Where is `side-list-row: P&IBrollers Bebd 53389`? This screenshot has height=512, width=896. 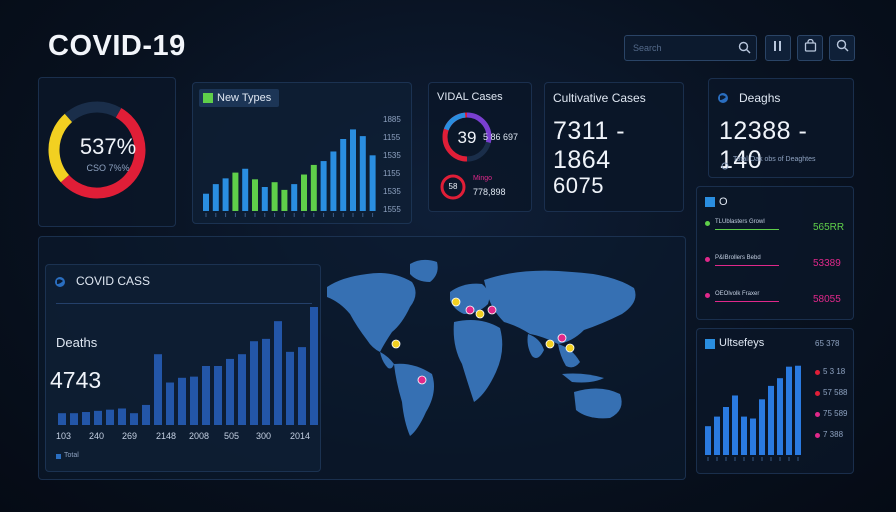 side-list-row: P&IBrollers Bebd 53389 is located at coordinates (776, 266).